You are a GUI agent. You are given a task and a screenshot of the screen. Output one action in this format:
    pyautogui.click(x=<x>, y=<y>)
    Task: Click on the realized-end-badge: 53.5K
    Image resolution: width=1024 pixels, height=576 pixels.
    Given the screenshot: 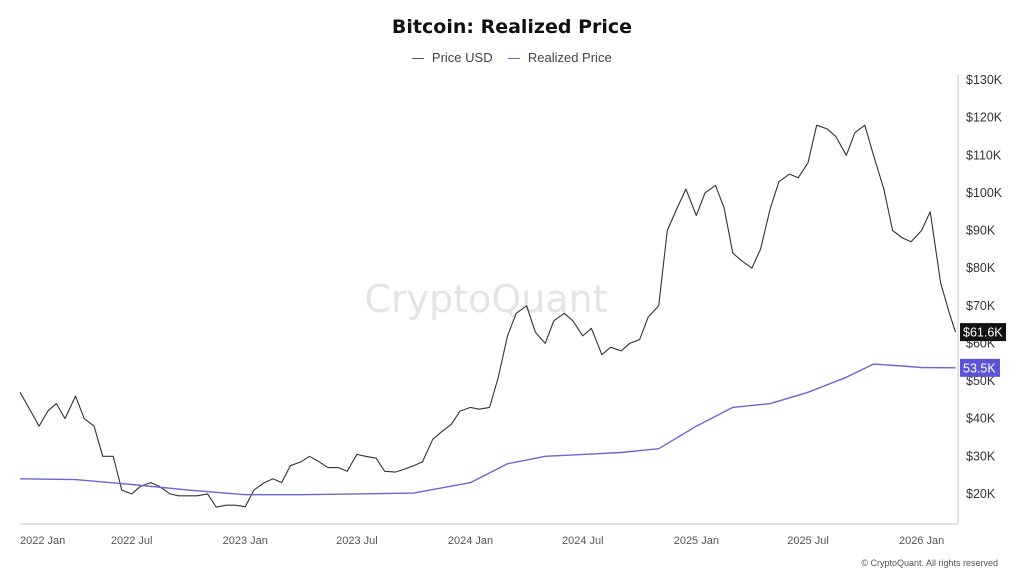 What is the action you would take?
    pyautogui.click(x=980, y=367)
    